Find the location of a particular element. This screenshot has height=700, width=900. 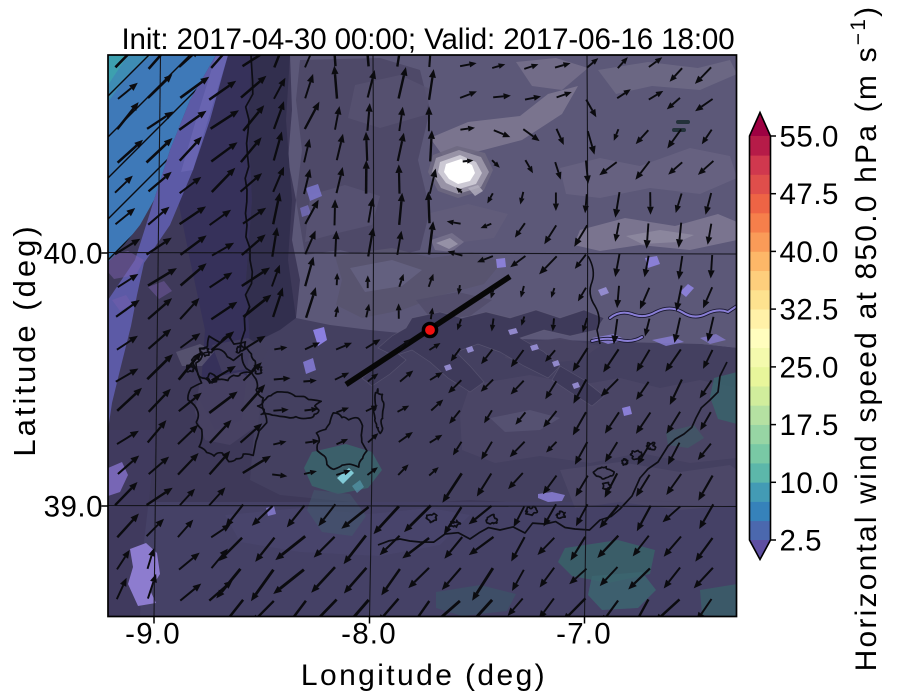

svg-text: 39.0 is located at coordinates (73, 507).